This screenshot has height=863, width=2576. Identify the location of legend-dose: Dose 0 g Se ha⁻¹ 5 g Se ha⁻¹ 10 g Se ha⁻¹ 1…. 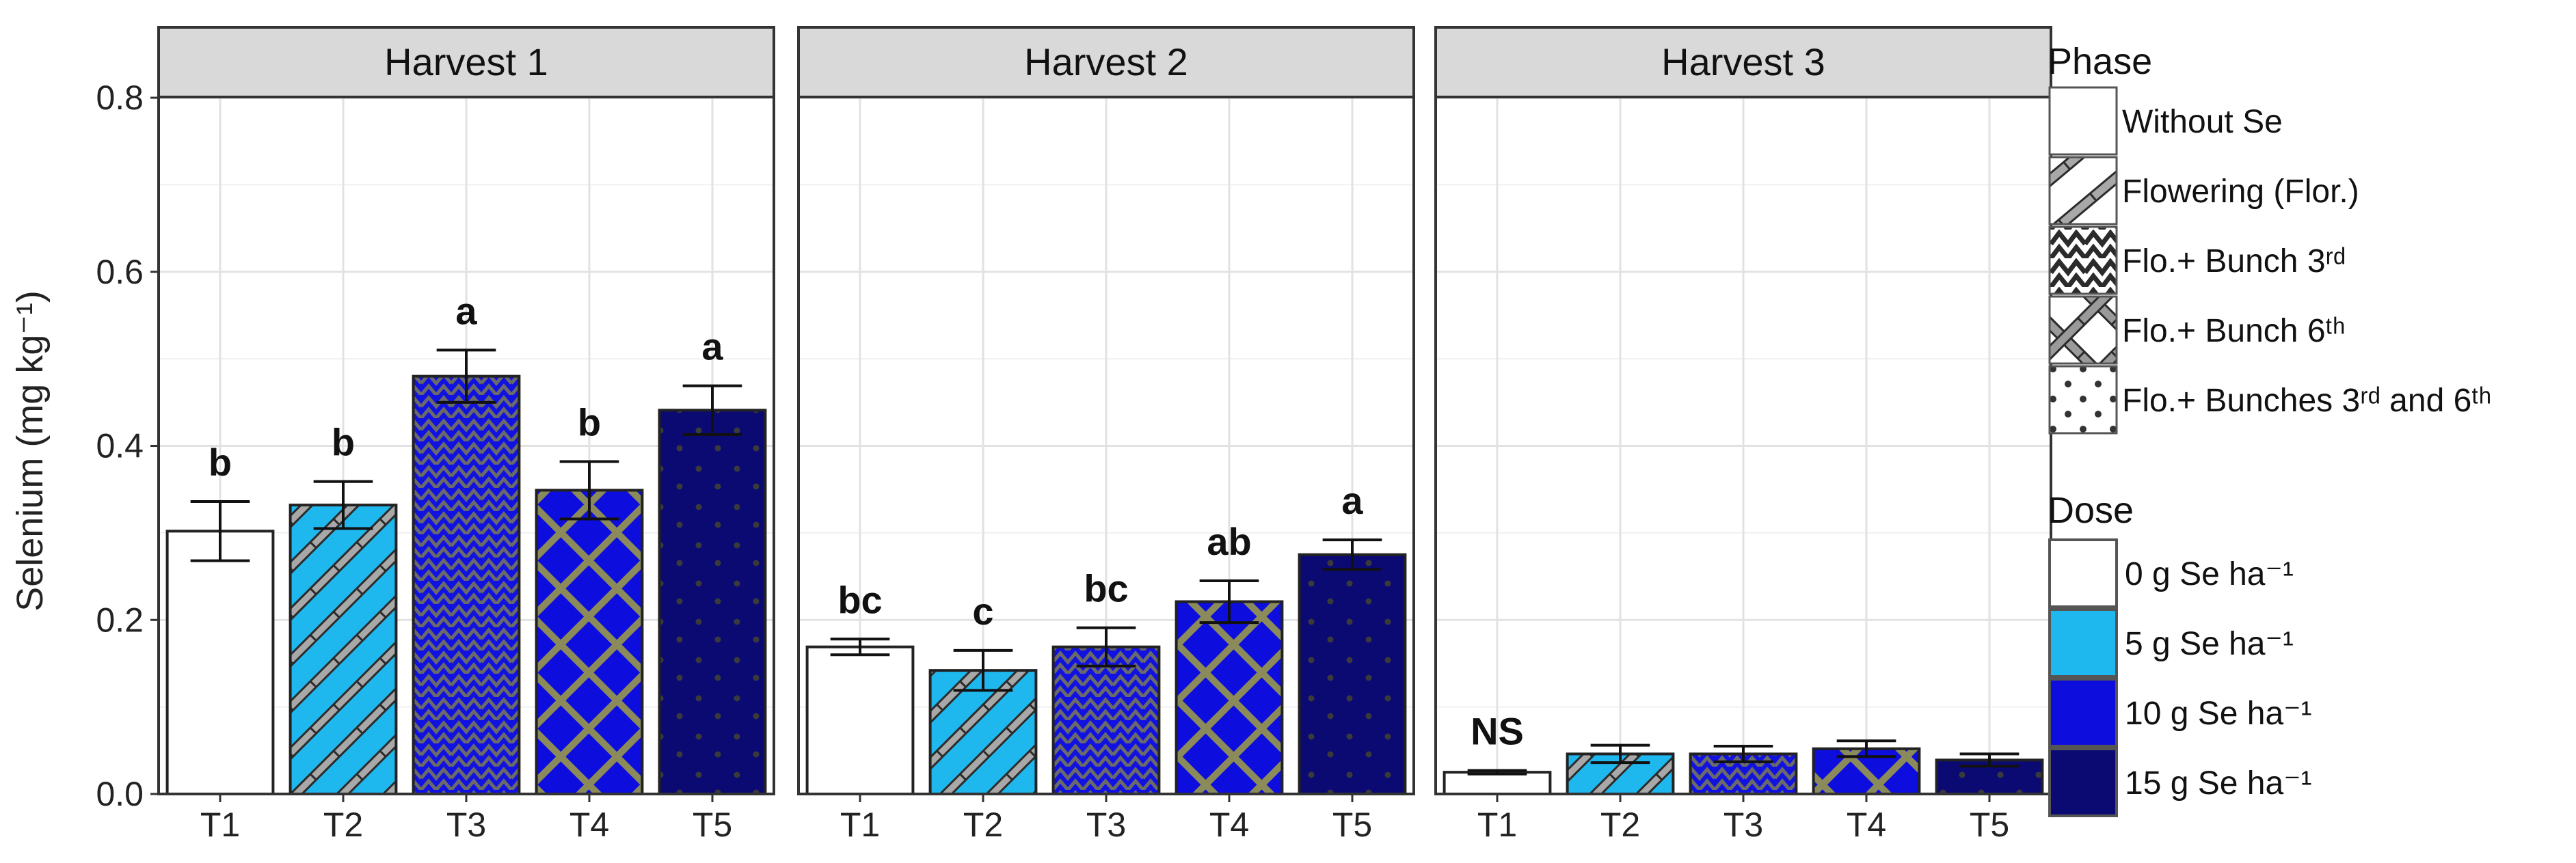
(2180, 653).